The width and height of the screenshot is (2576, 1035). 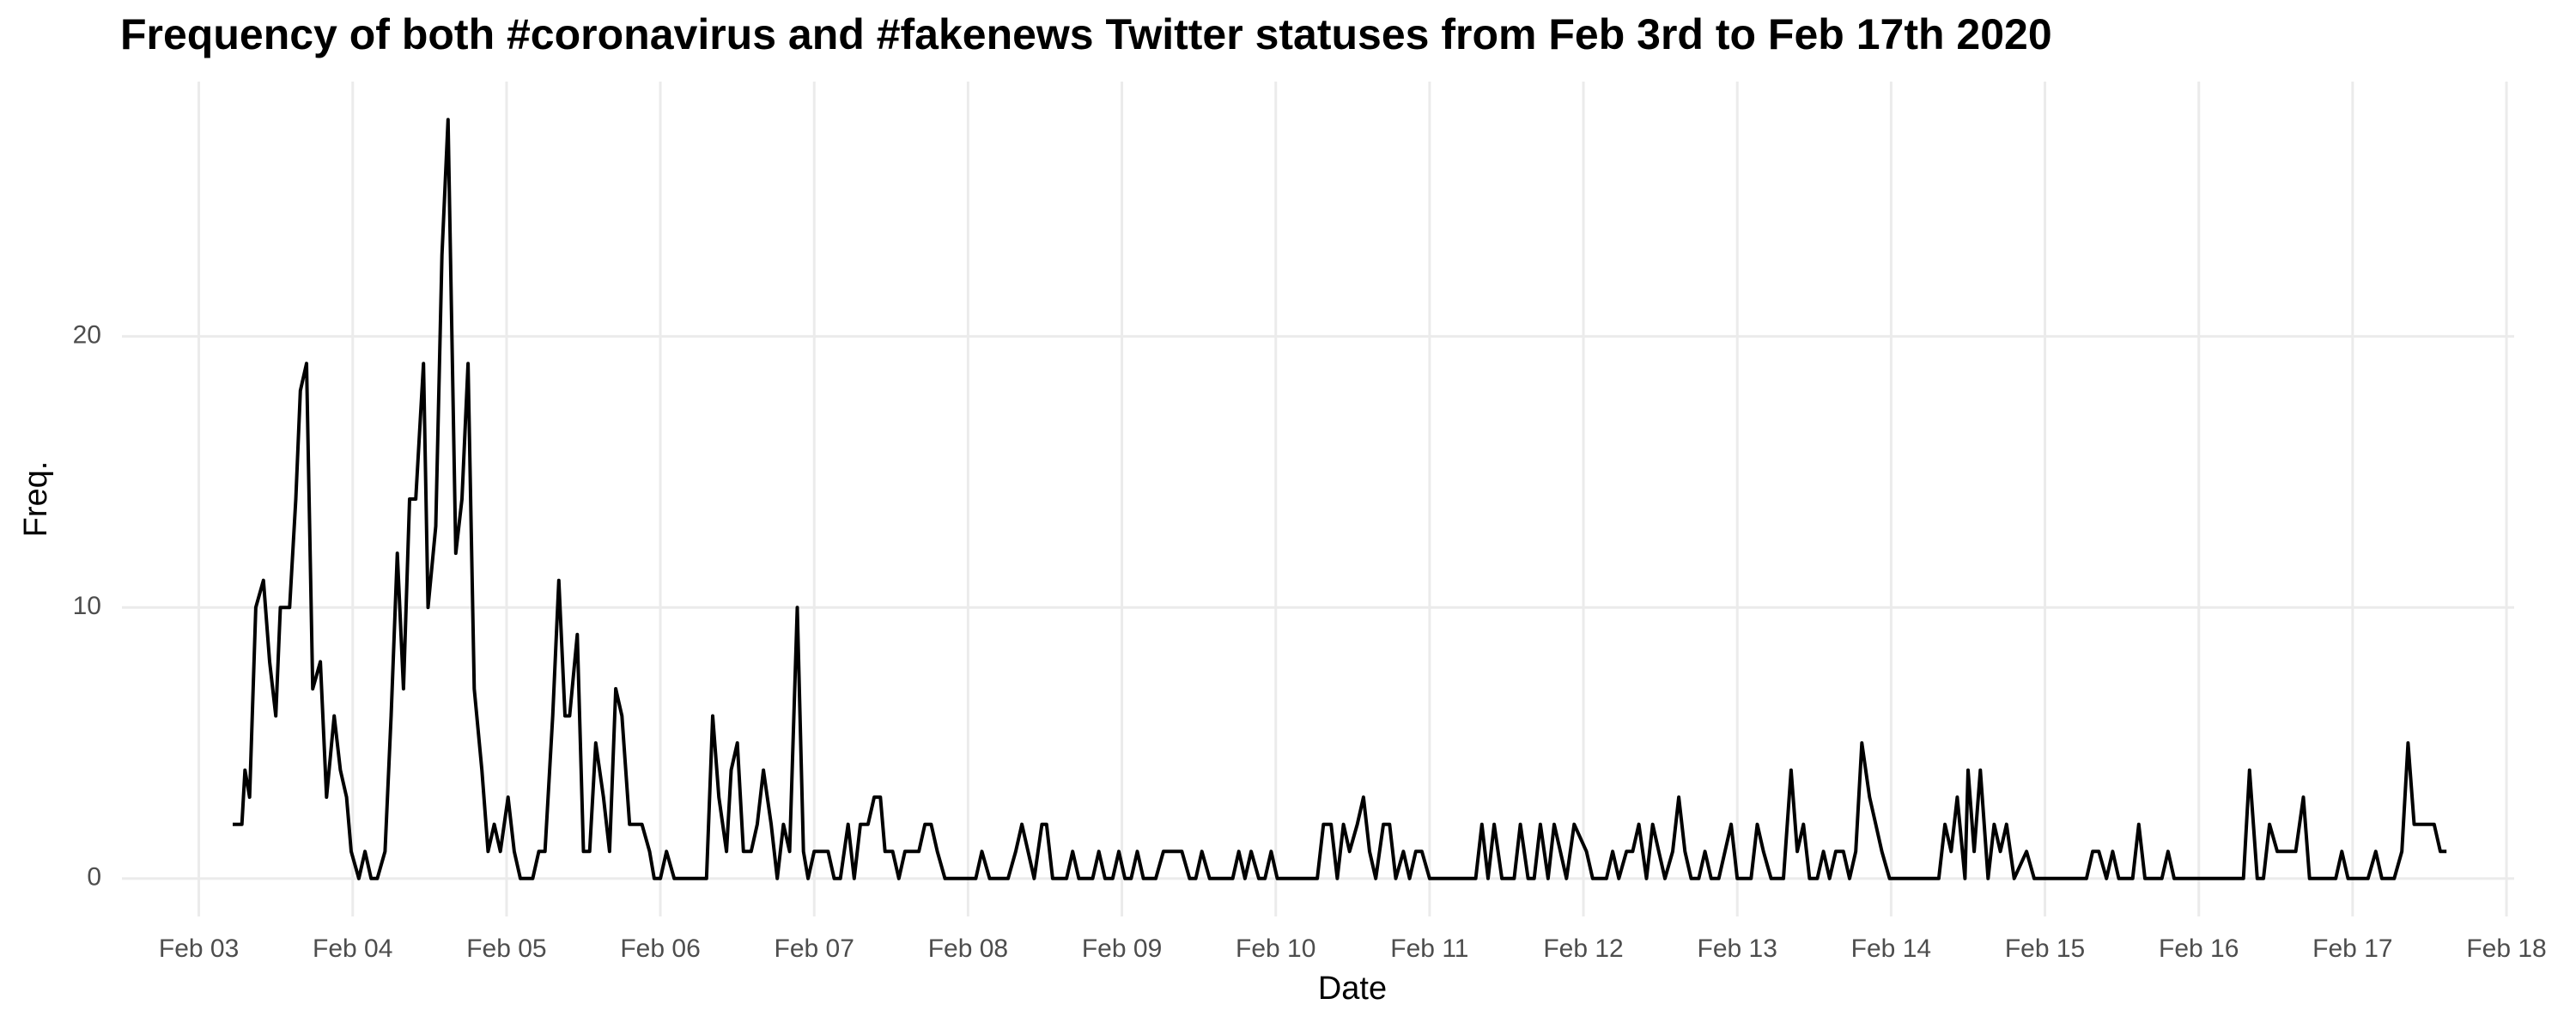 What do you see at coordinates (2352, 949) in the screenshot?
I see `x-tick-label: Feb 17` at bounding box center [2352, 949].